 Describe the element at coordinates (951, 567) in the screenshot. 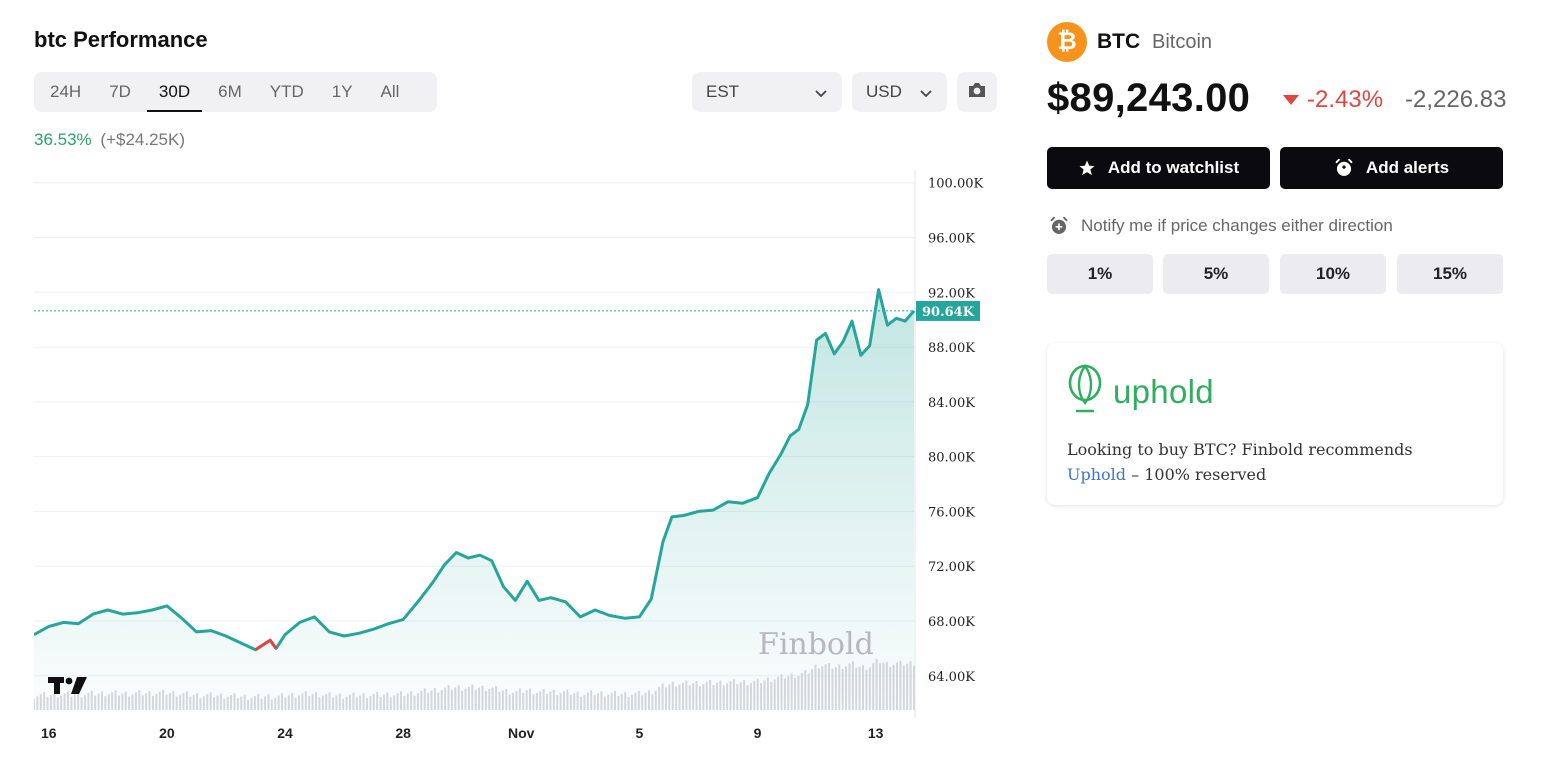

I see `y-tick-label: 72.00K` at that location.